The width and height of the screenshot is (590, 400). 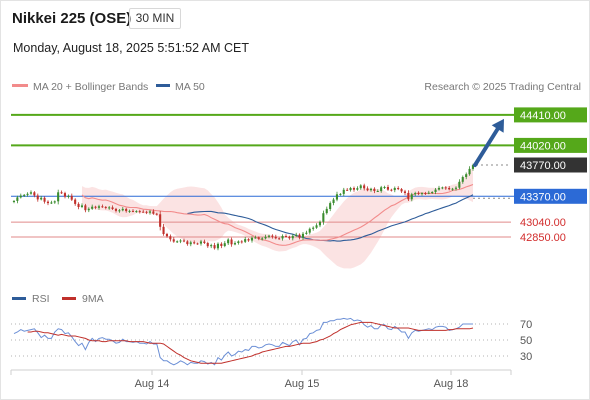 What do you see at coordinates (72, 18) in the screenshot?
I see `chart-title: Nikkei 225 (OSE)` at bounding box center [72, 18].